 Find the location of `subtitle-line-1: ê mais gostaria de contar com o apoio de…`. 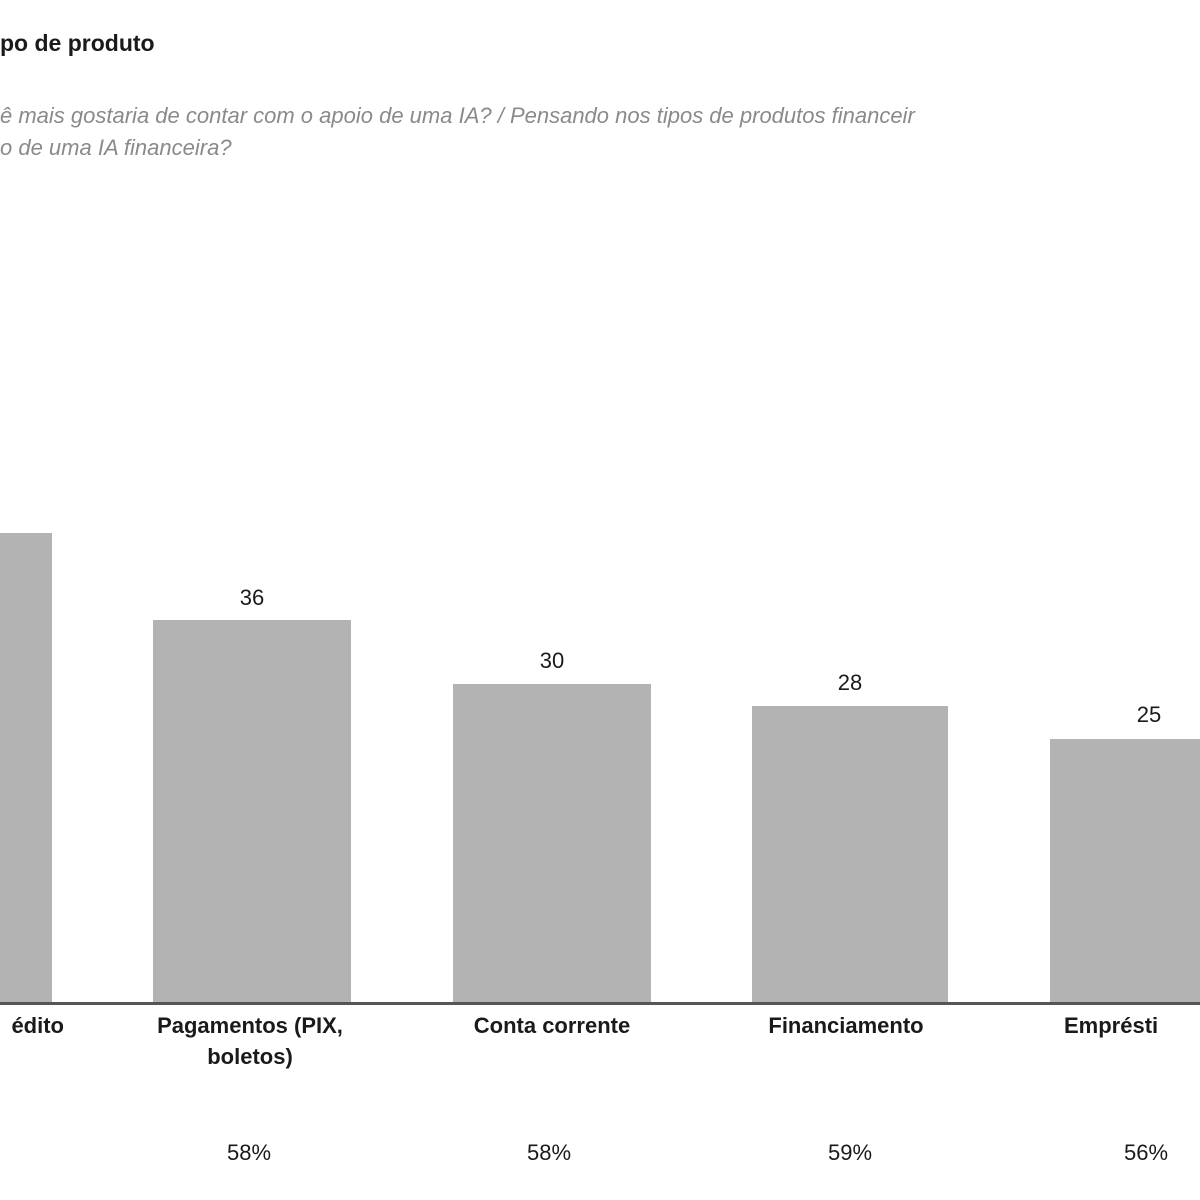

subtitle-line-1: ê mais gostaria de contar com o apoio de… is located at coordinates (457, 115).